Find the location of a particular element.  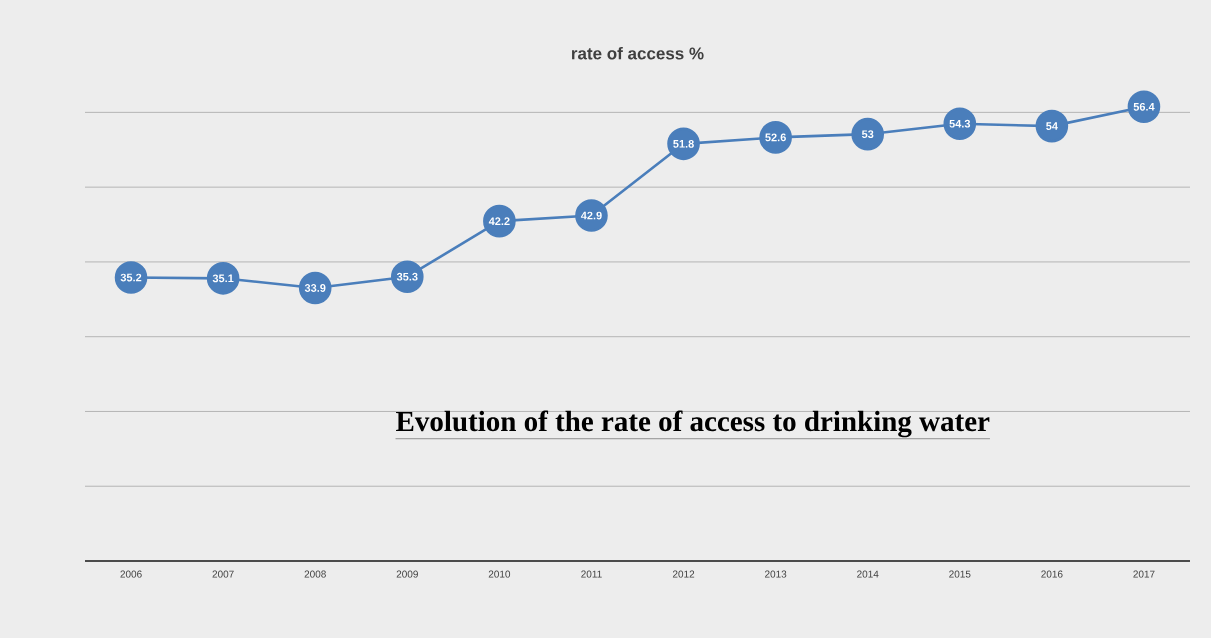

data-label: 53 is located at coordinates (867, 134).